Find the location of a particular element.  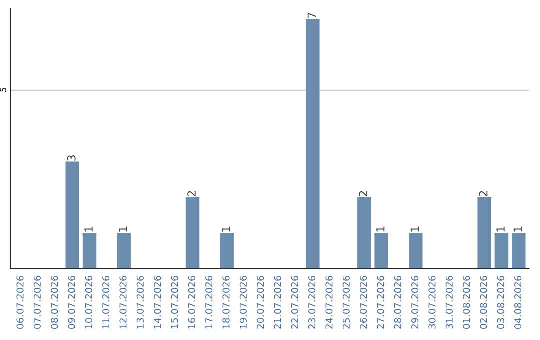

x-tick-label: 02.08.2026 is located at coordinates (484, 302).